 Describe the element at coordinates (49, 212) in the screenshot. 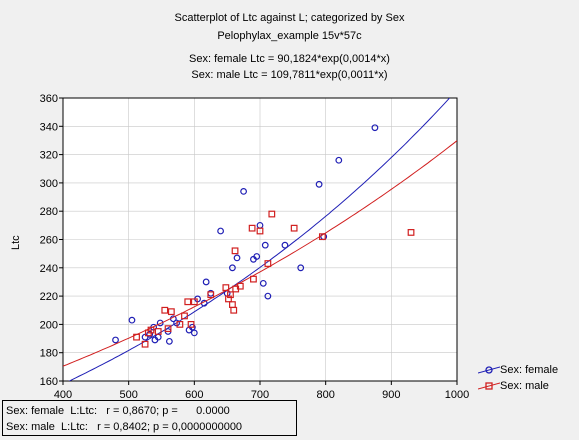

I see `y-tick-label: 280` at that location.